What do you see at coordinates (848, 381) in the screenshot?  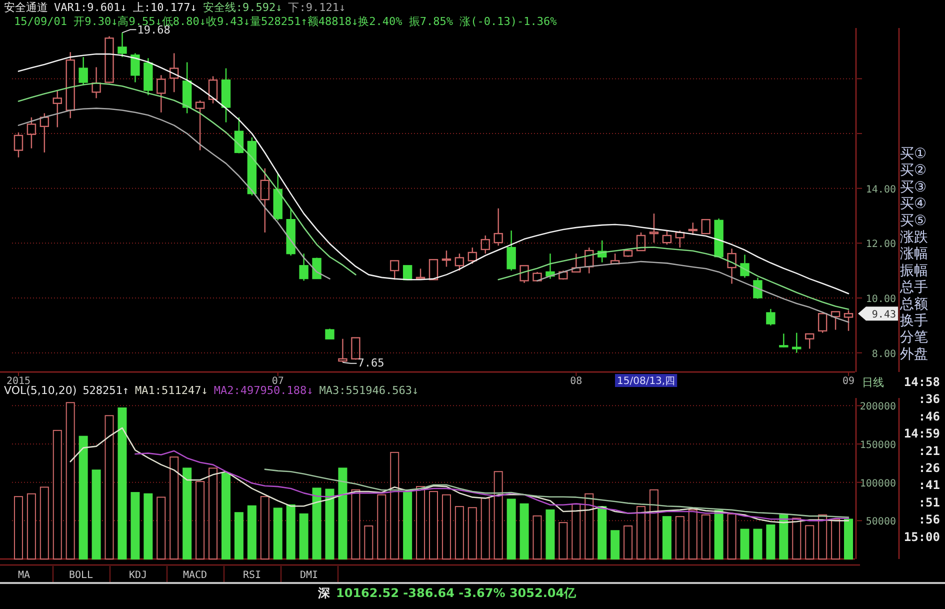 I see `x-tick-label: 09` at bounding box center [848, 381].